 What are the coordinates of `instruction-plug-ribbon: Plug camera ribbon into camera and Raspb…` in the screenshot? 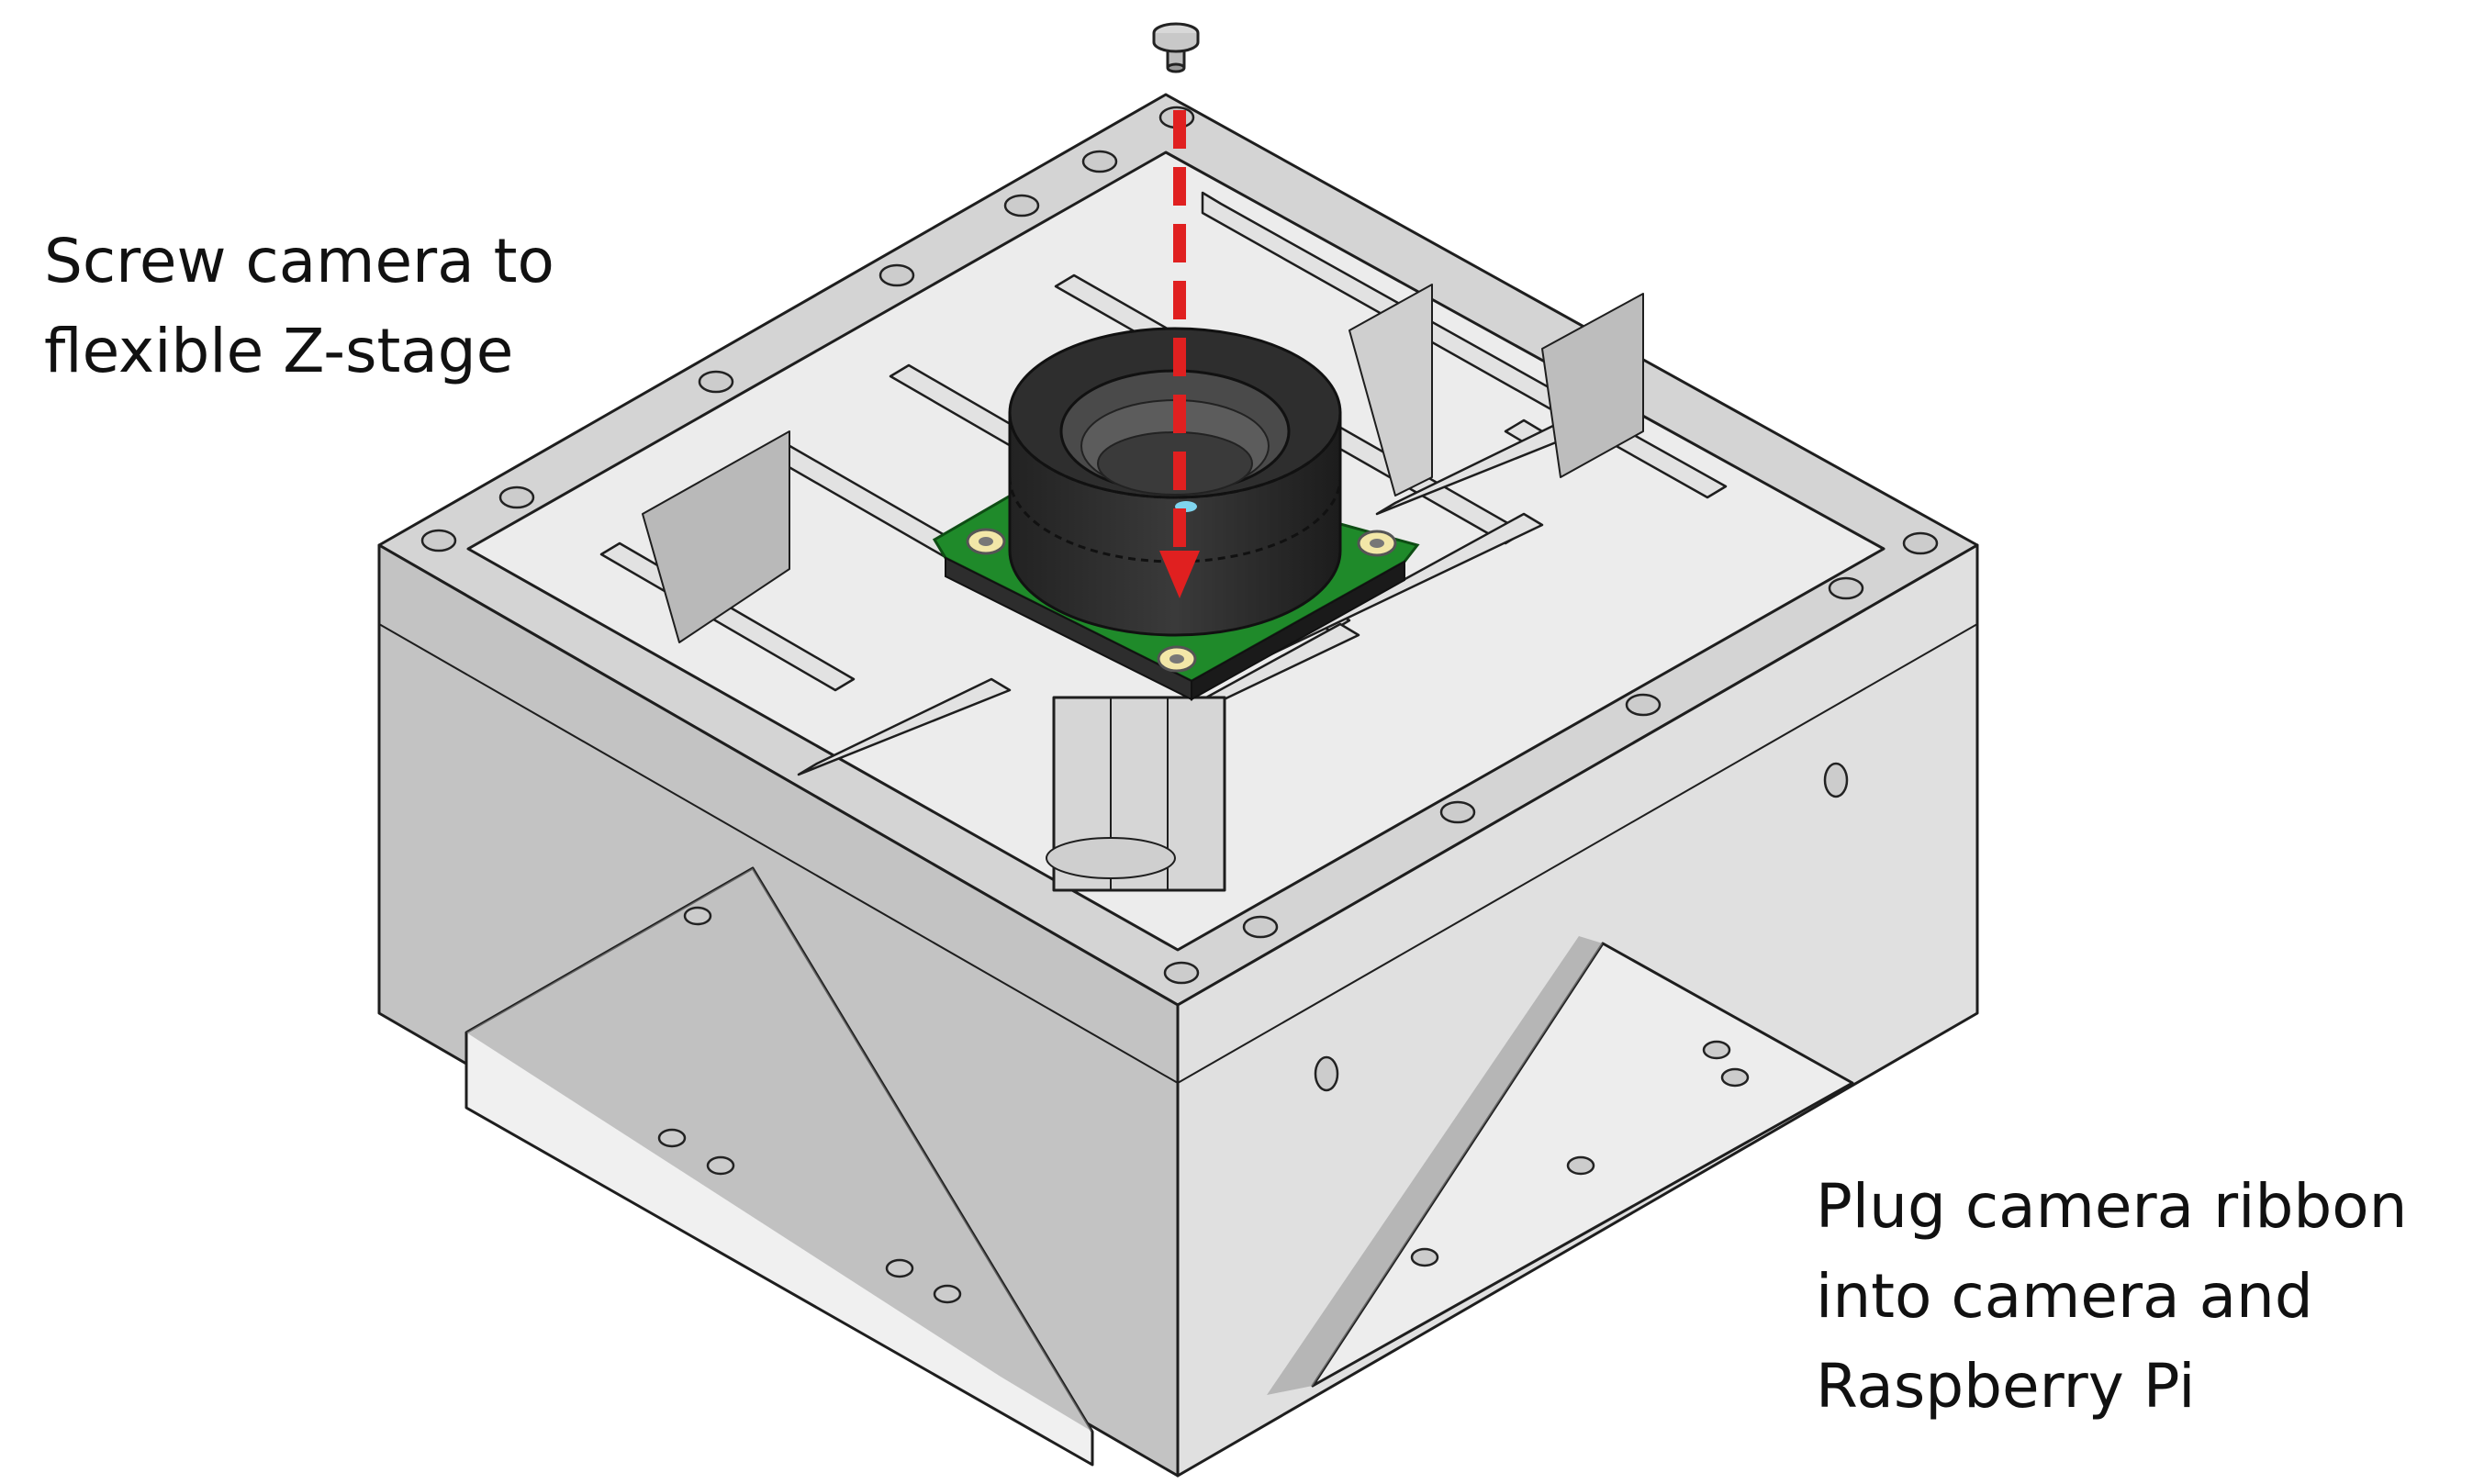 It's located at (2112, 1297).